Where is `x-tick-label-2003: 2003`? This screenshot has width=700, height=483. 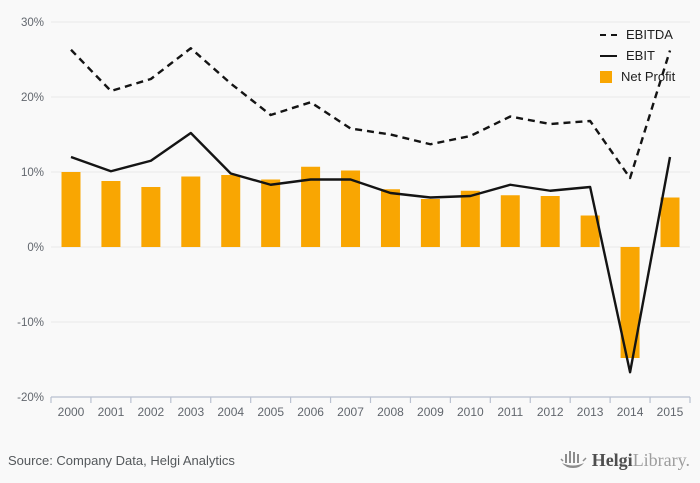
x-tick-label-2003: 2003 is located at coordinates (190, 412).